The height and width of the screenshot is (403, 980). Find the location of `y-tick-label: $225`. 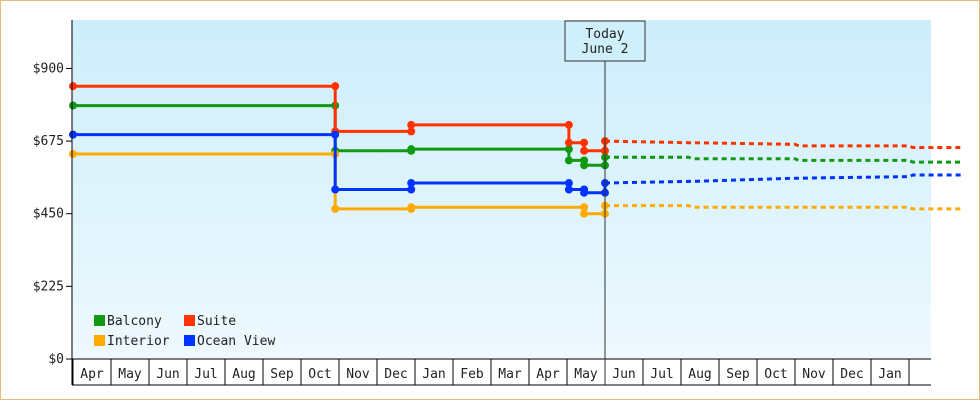

y-tick-label: $225 is located at coordinates (48, 286).